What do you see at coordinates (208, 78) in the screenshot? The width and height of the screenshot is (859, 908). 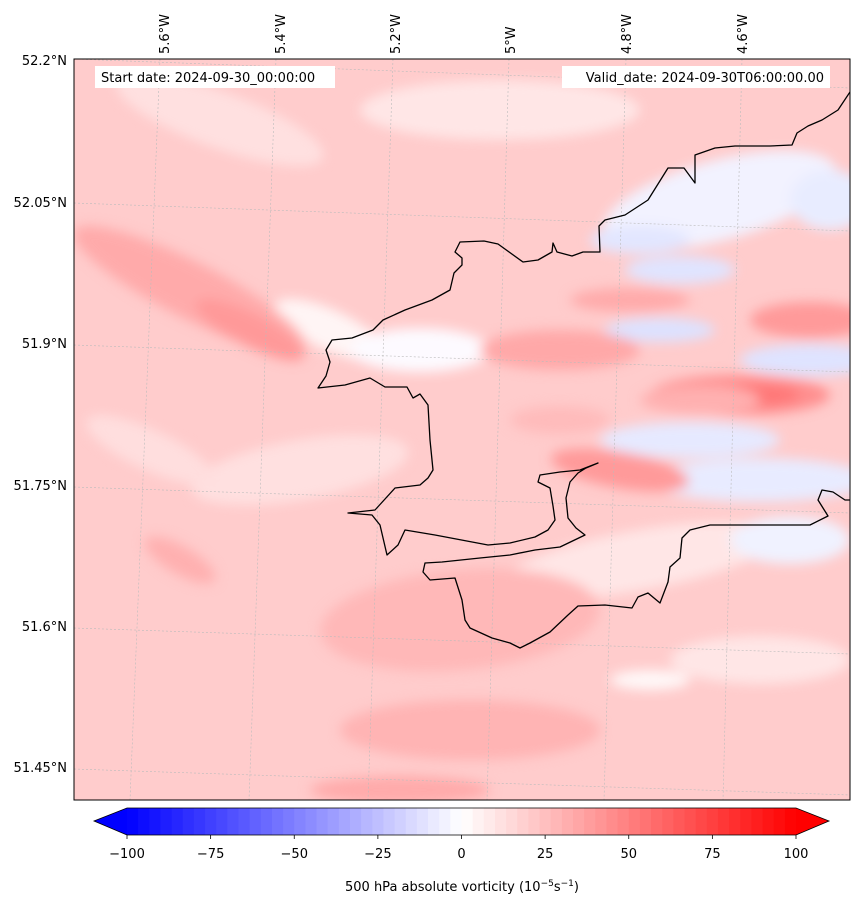 I see `start-date-text: Start date: 2024-09-30_00:00:00` at bounding box center [208, 78].